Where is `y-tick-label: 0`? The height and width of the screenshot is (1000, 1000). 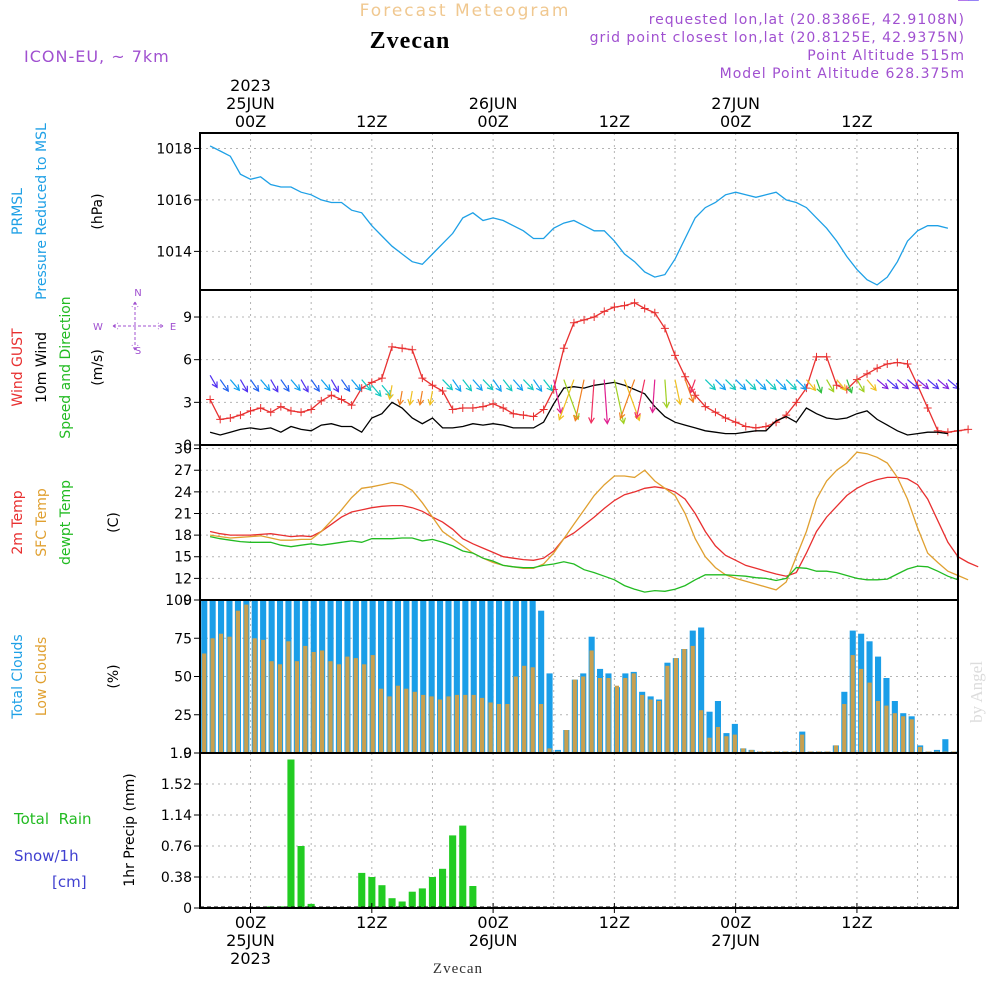 y-tick-label: 0 is located at coordinates (187, 446).